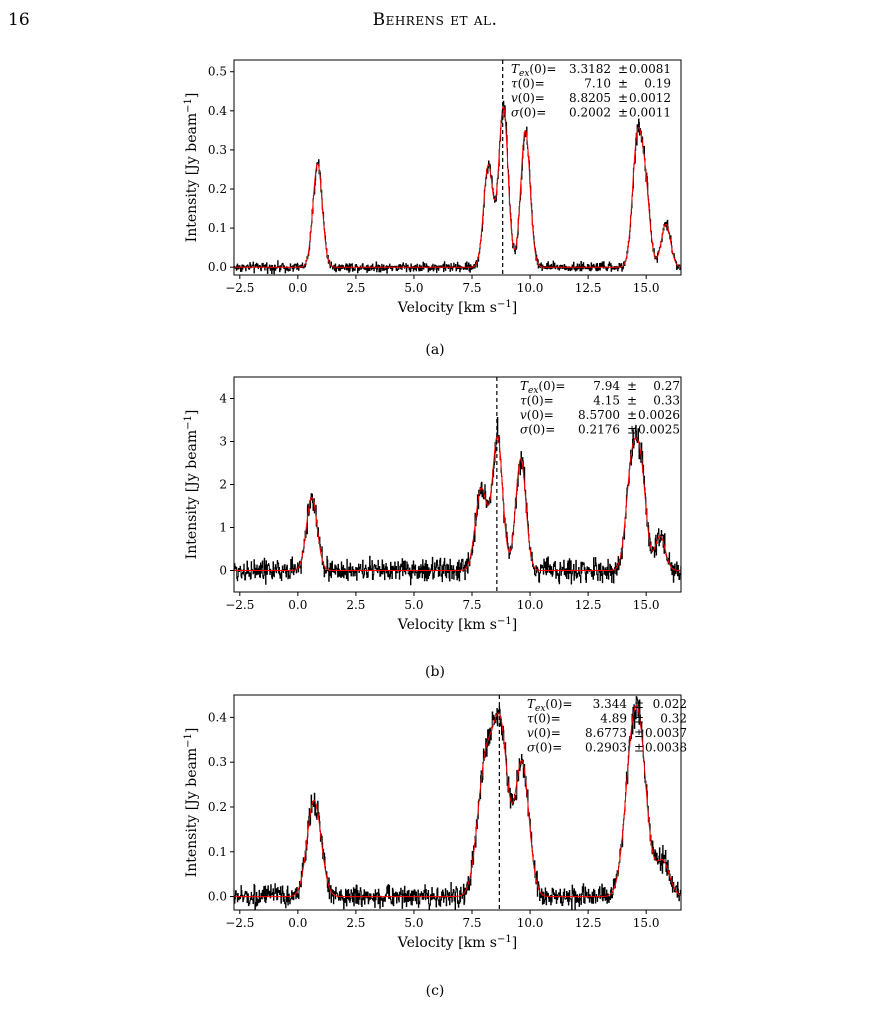 Image resolution: width=870 pixels, height=1012 pixels. What do you see at coordinates (223, 485) in the screenshot?
I see `y-tick-label: 2` at bounding box center [223, 485].